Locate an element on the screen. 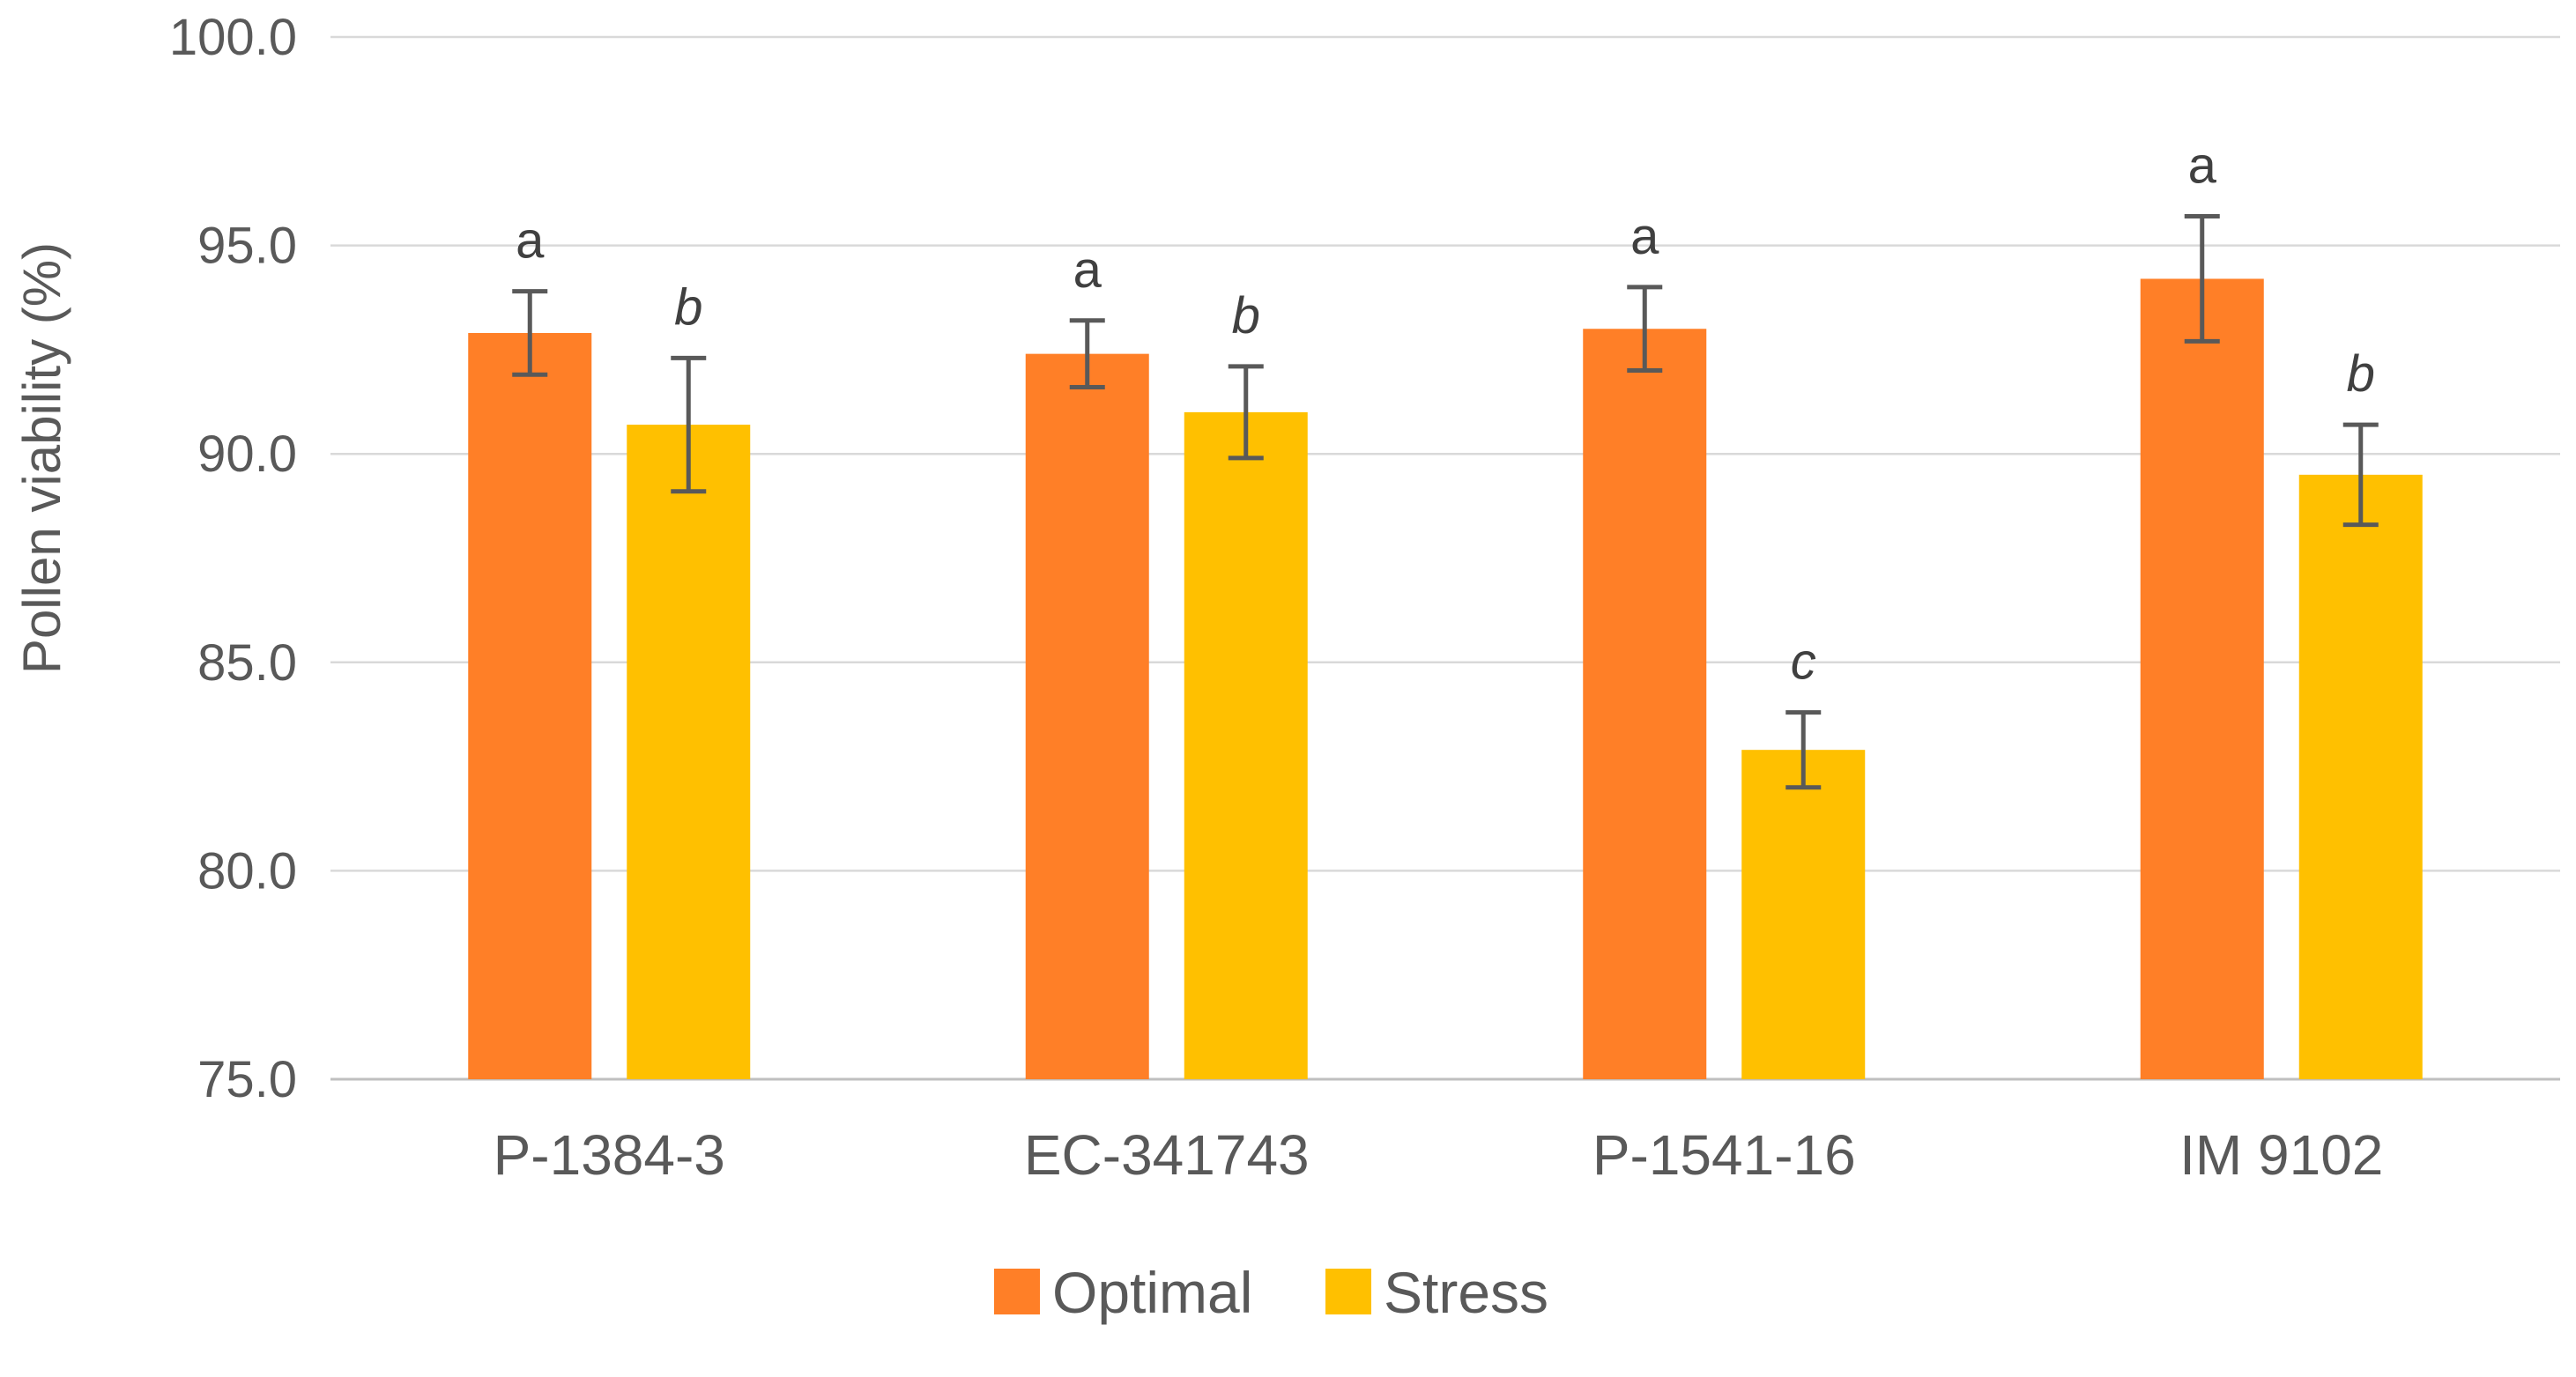 The image size is (2576, 1377). x-category-label: P-1541-16 is located at coordinates (1724, 1155).